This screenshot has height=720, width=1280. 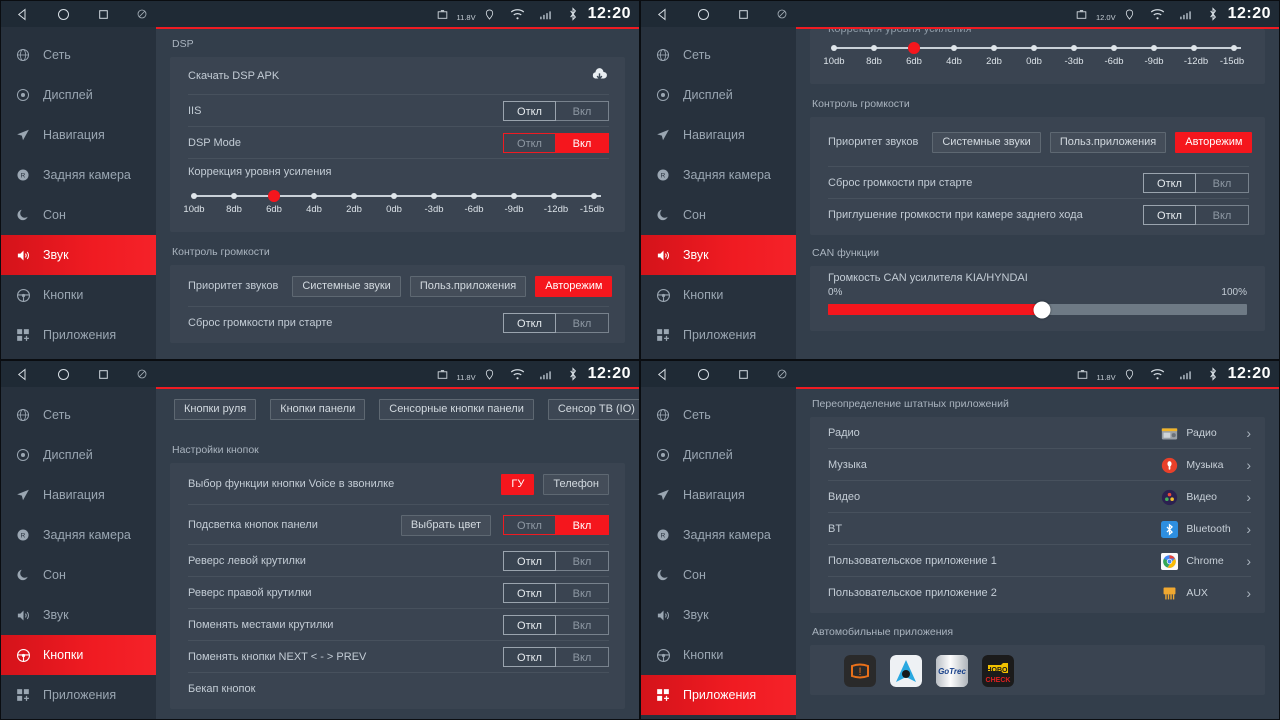 I want to click on toggle-mute-rear-camera: Откл Вкл, so click(x=1196, y=215).